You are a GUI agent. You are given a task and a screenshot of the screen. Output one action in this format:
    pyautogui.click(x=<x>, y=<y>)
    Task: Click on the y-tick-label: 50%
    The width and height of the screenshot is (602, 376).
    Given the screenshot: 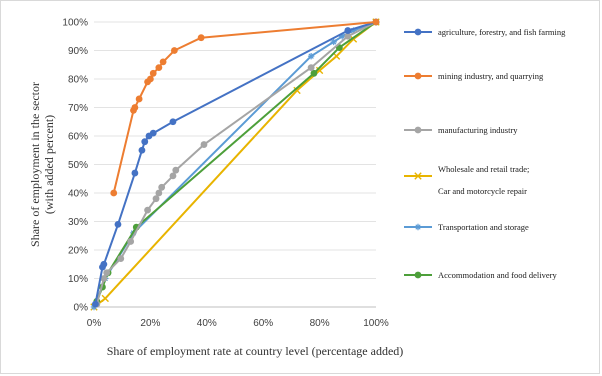 What is the action you would take?
    pyautogui.click(x=78, y=165)
    